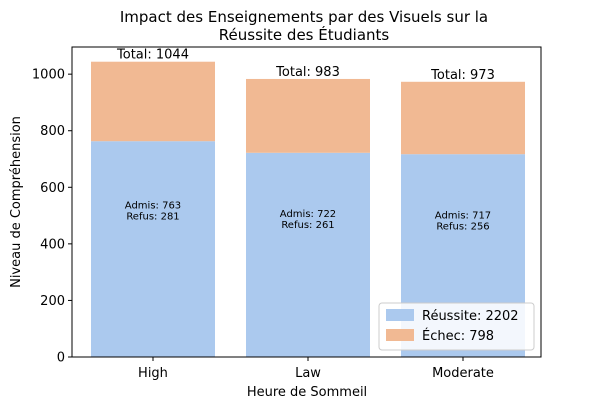 The height and width of the screenshot is (400, 600). What do you see at coordinates (458, 336) in the screenshot?
I see `legend-label-echec: Échec: 798` at bounding box center [458, 336].